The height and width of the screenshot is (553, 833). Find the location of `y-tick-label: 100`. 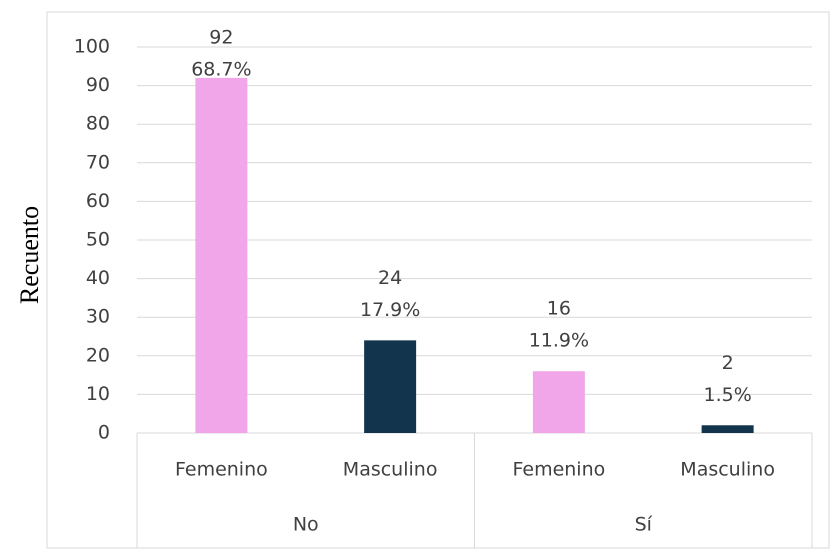

y-tick-label: 100 is located at coordinates (92, 47).